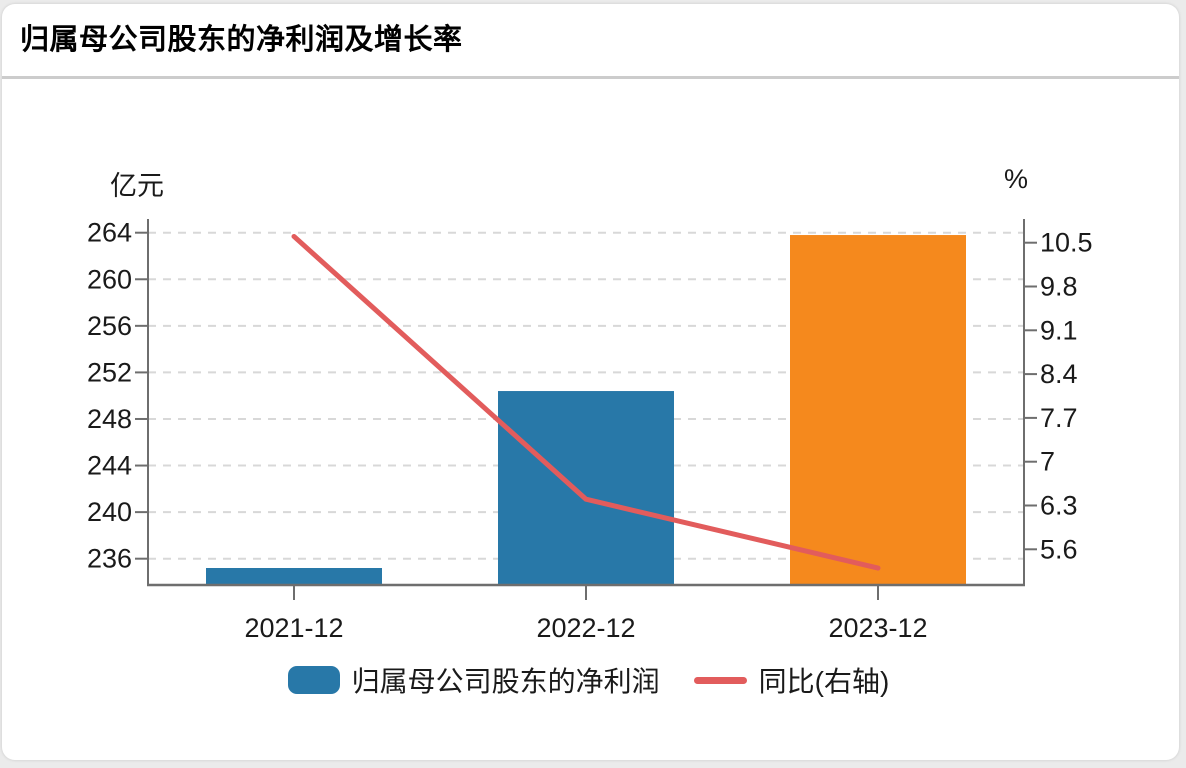  I want to click on right-axis-unit-label: %, so click(1016, 179).